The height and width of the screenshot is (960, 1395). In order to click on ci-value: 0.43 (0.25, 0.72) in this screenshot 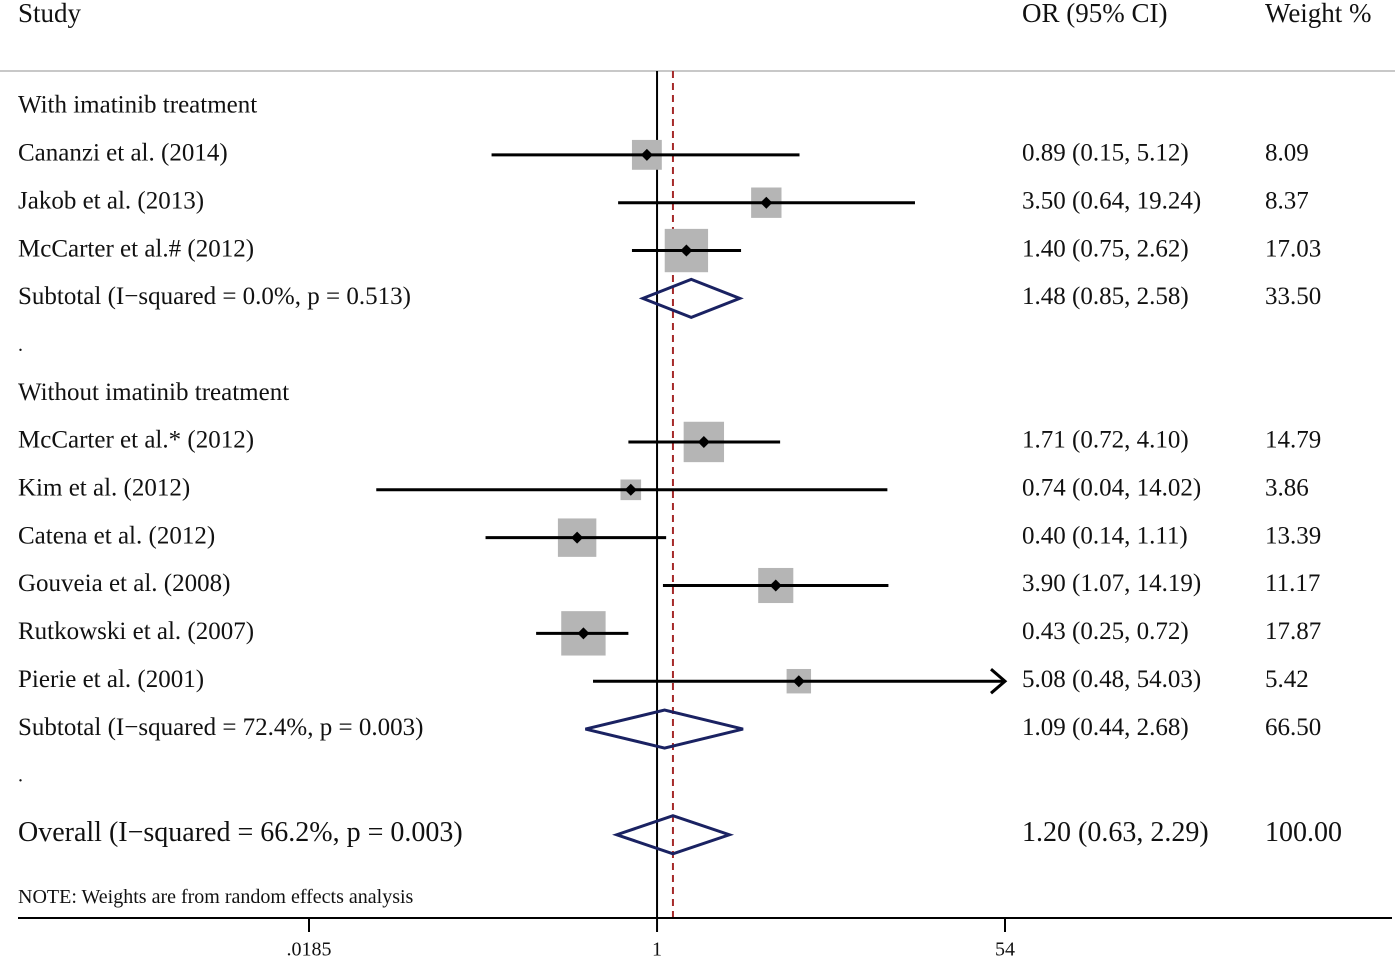, I will do `click(1105, 631)`.